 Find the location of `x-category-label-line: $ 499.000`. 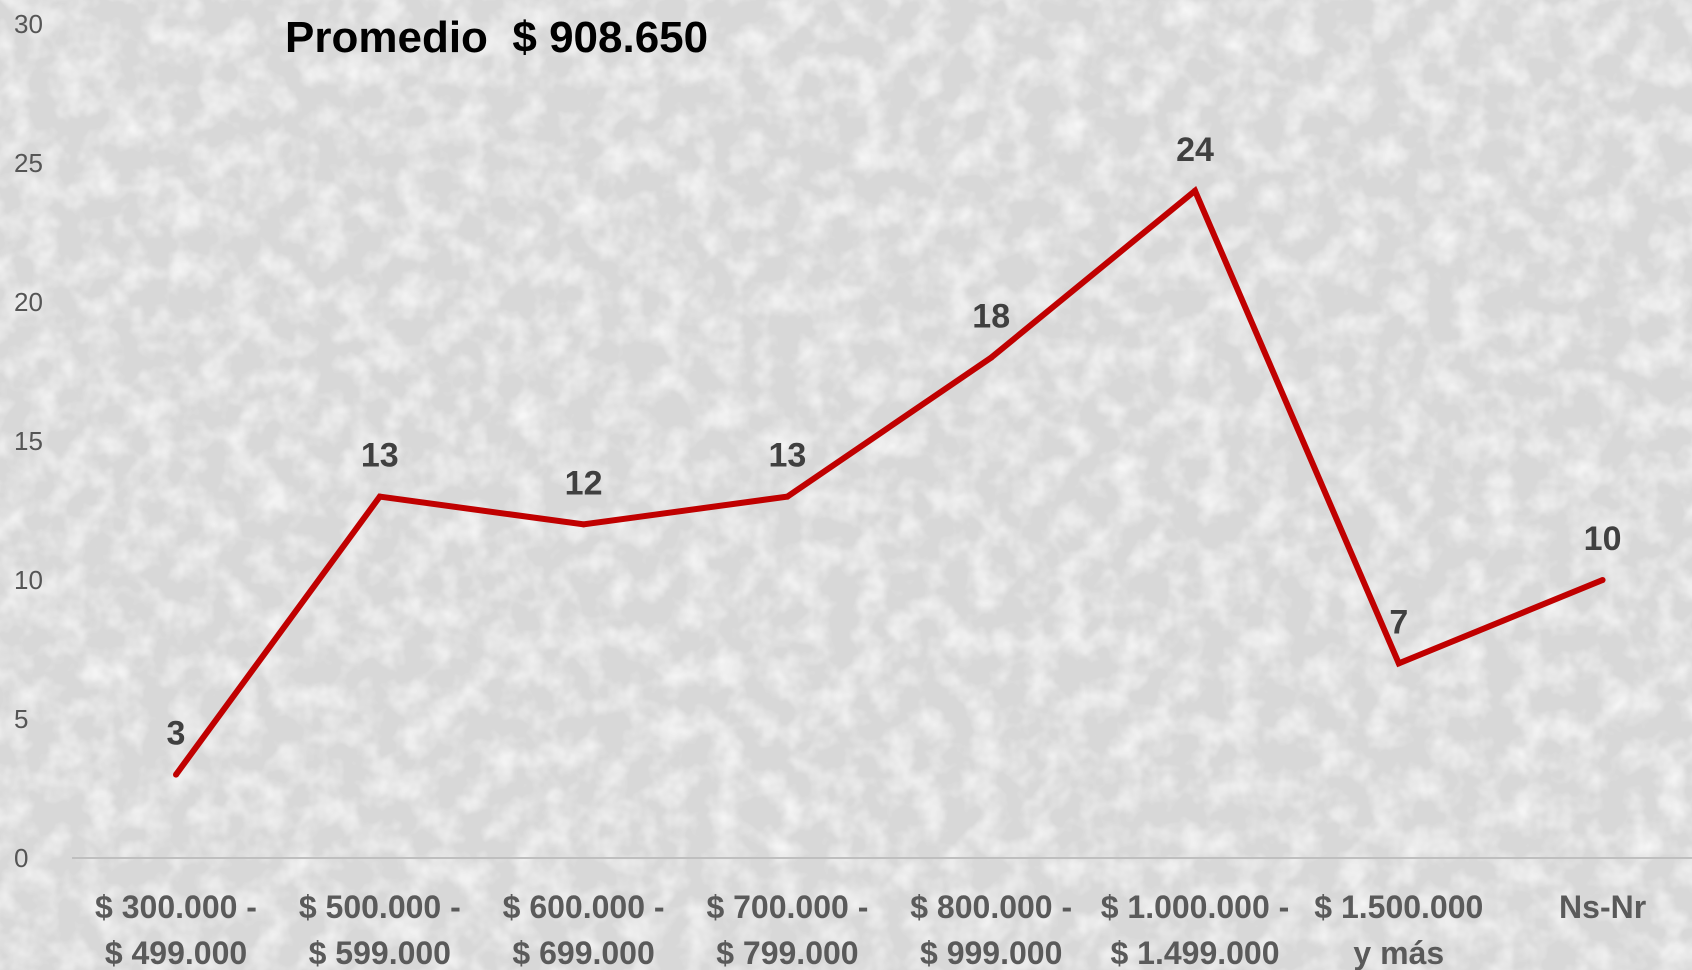

x-category-label-line: $ 499.000 is located at coordinates (176, 952).